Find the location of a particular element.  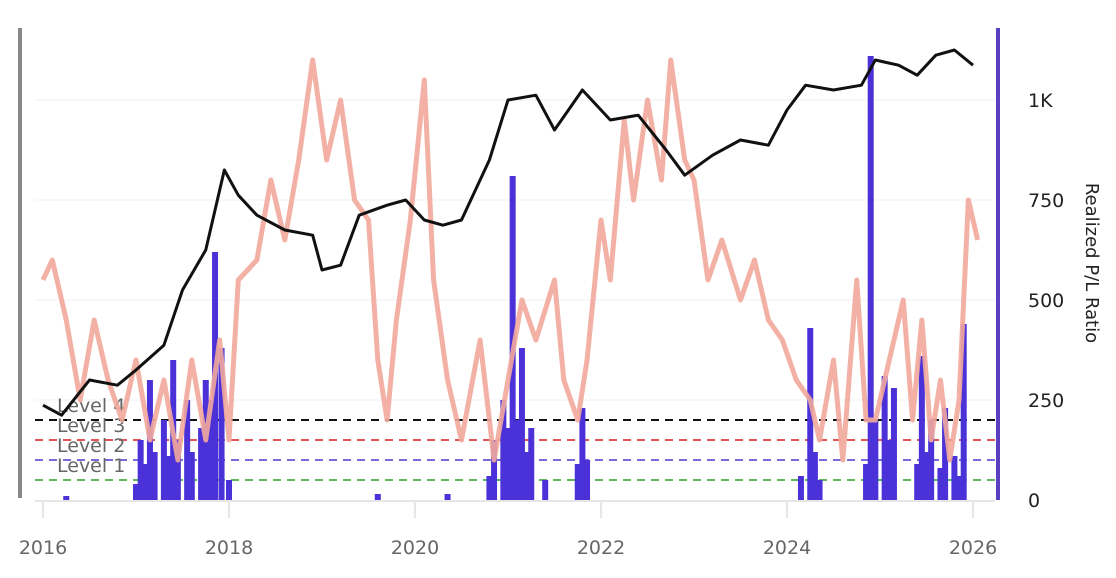

right-tick-label: 750 is located at coordinates (1046, 201).